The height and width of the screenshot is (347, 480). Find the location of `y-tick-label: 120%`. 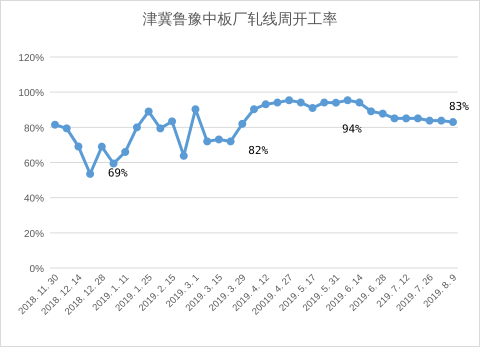

y-tick-label: 120% is located at coordinates (31, 58).